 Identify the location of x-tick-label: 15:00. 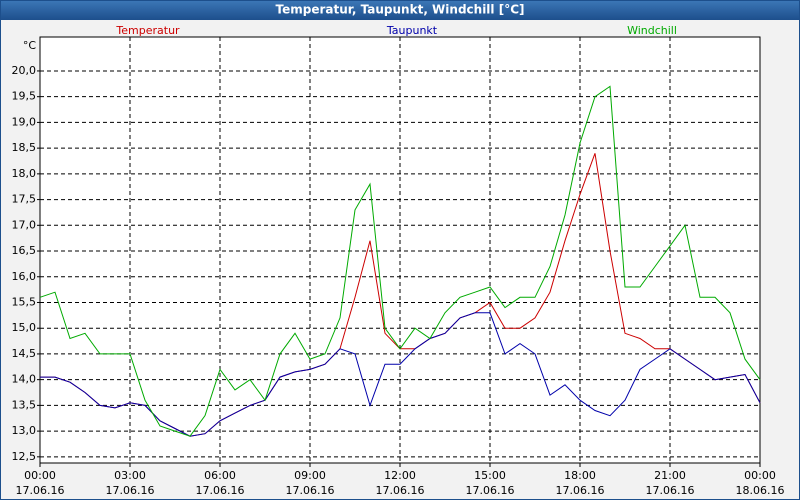
(490, 475).